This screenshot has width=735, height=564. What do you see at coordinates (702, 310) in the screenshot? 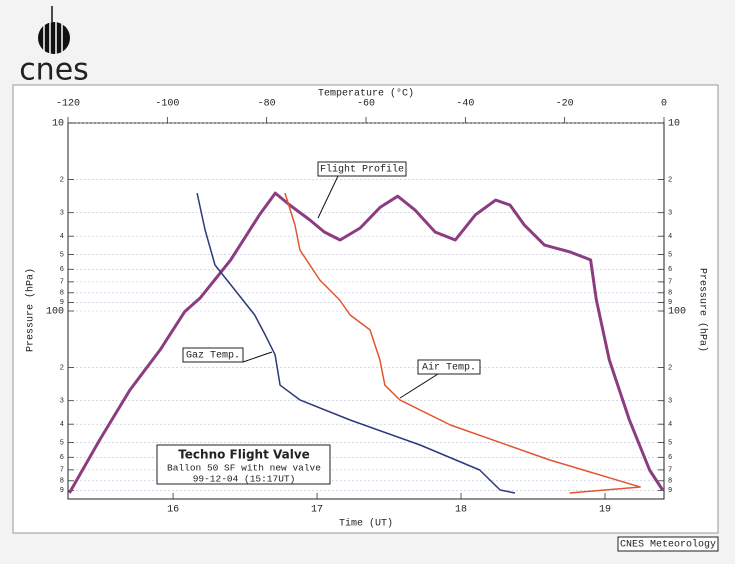
I see `y-axis-label-right: Pressure (hPa)` at bounding box center [702, 310].